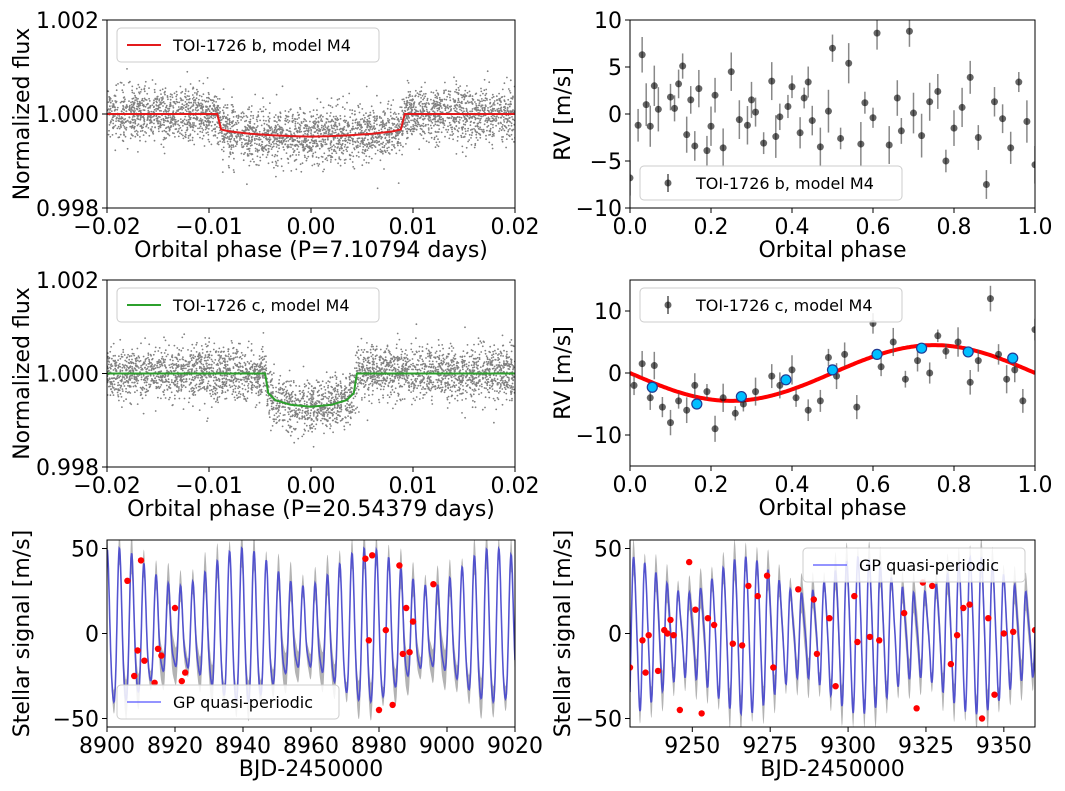 The width and height of the screenshot is (1065, 791). What do you see at coordinates (668, 183) in the screenshot?
I see `legend-point-marker` at bounding box center [668, 183].